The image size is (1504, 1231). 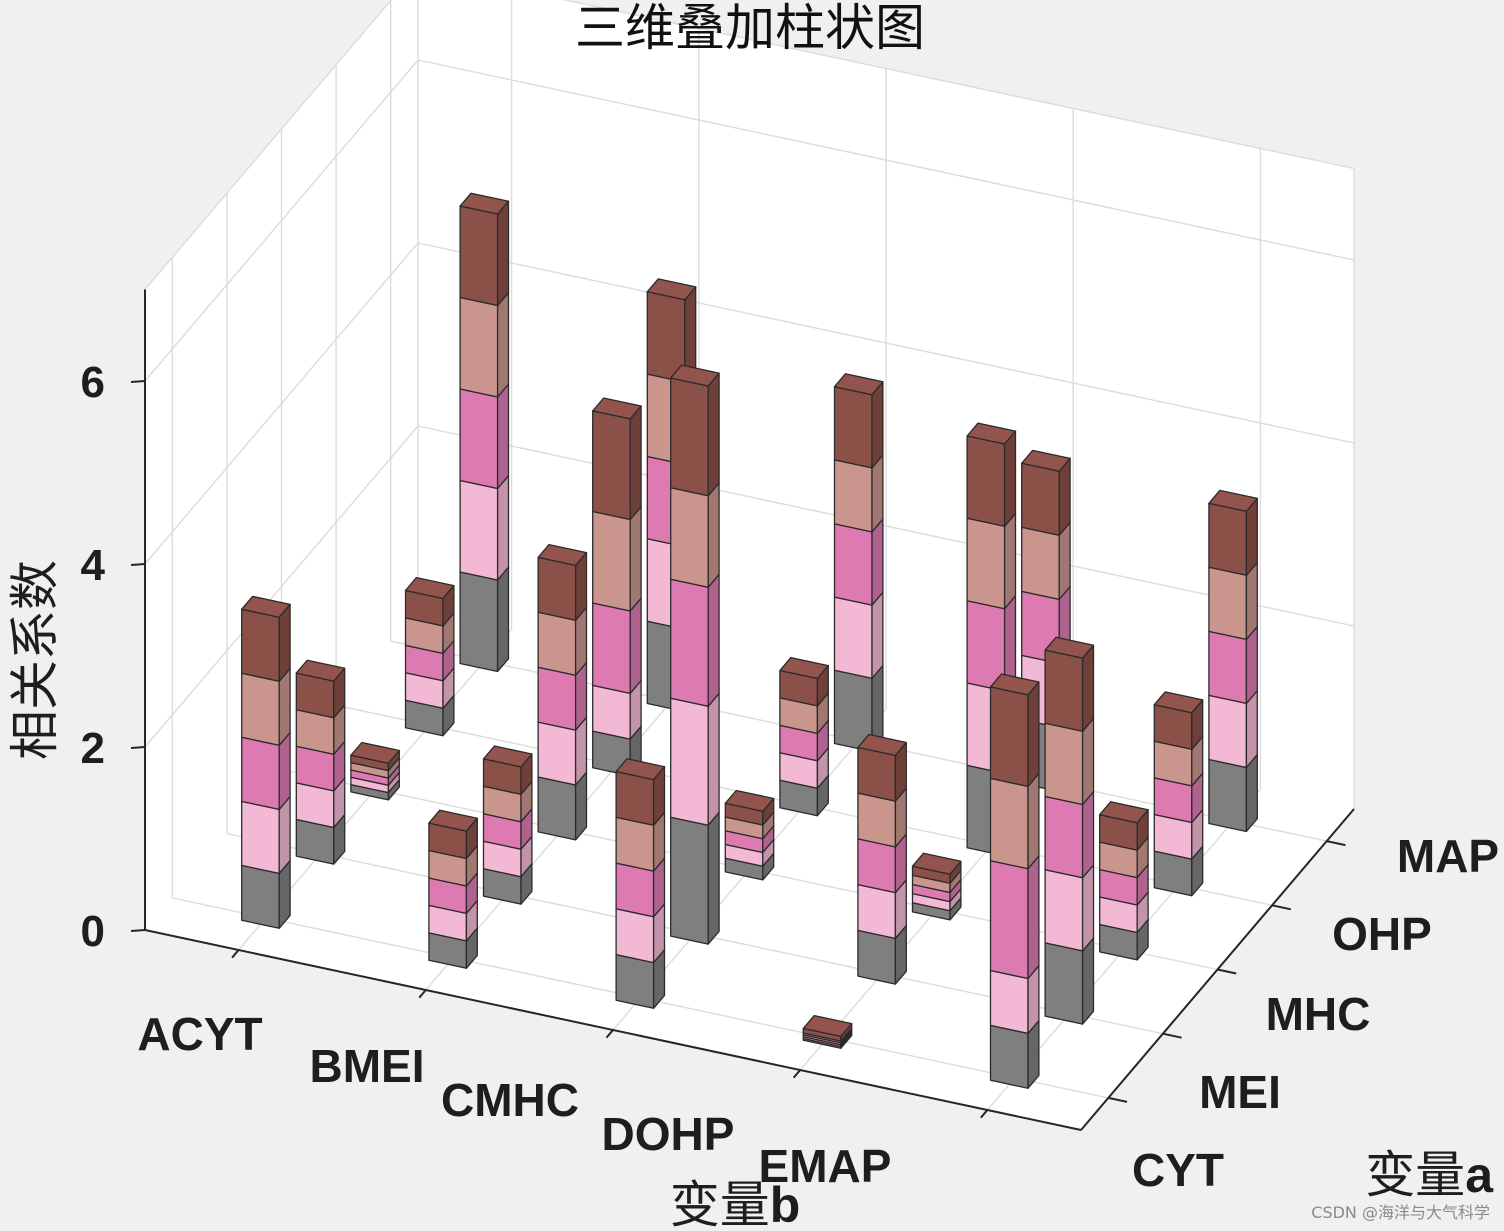 I want to click on z-tick-label: 2, so click(x=93, y=748).